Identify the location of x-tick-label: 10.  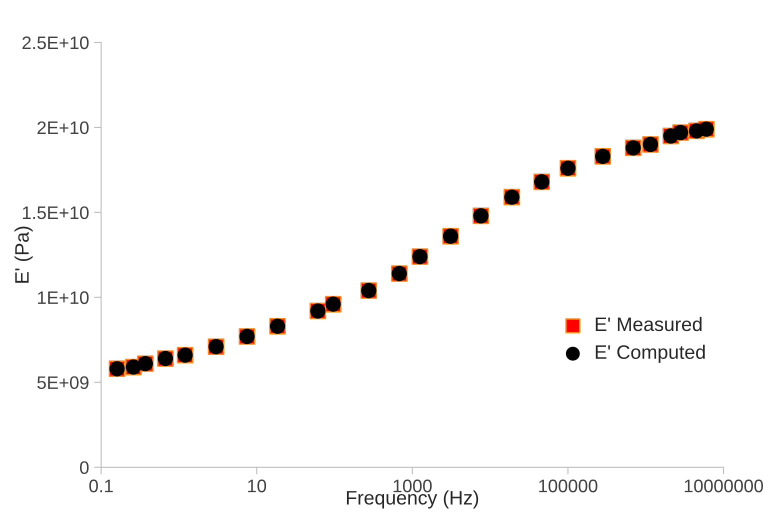
(257, 486).